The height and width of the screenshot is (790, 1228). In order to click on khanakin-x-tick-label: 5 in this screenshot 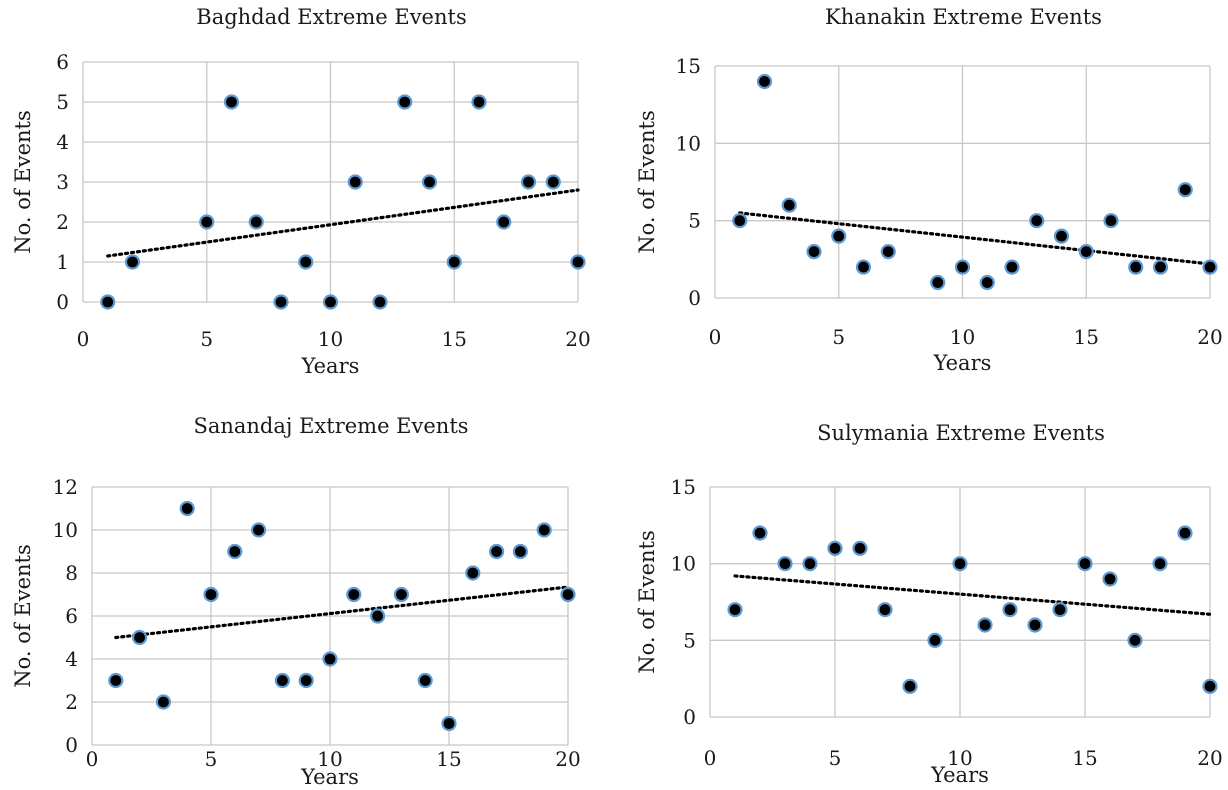, I will do `click(838, 337)`.